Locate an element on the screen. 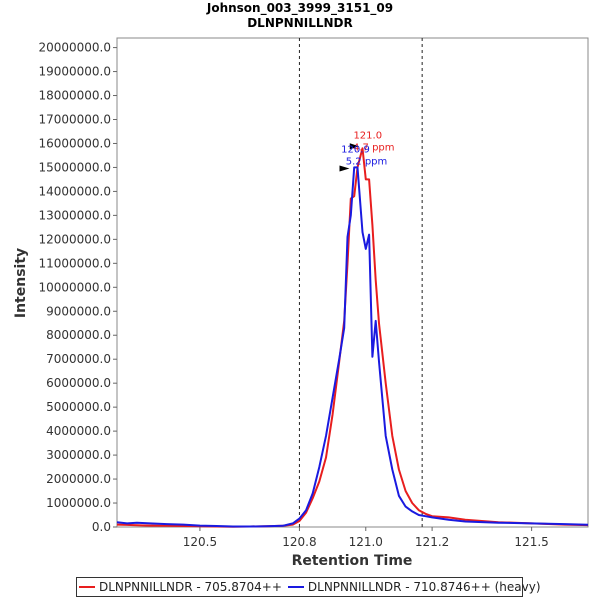 Image resolution: width=600 pixels, height=600 pixels. y-tick-label: 14000000.0 is located at coordinates (74, 191).